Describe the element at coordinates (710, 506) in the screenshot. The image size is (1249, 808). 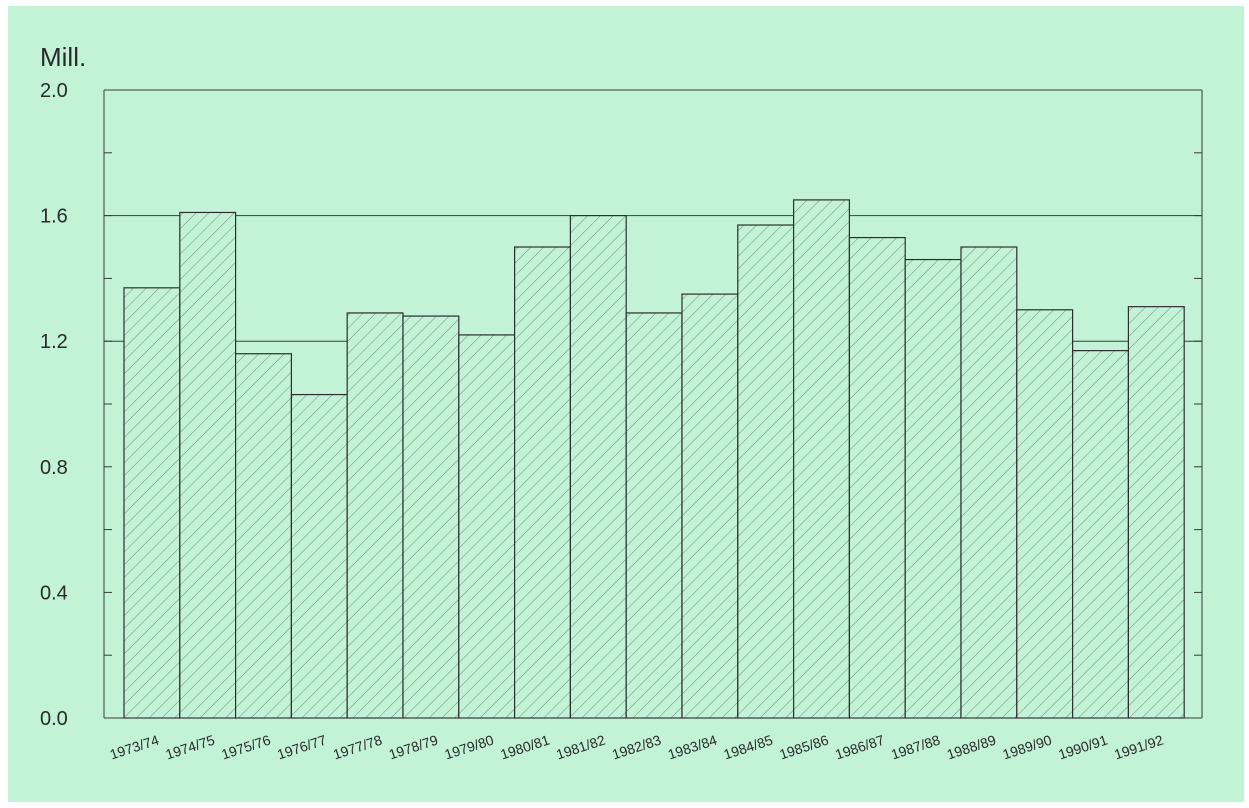
I see `bar-1983/84` at that location.